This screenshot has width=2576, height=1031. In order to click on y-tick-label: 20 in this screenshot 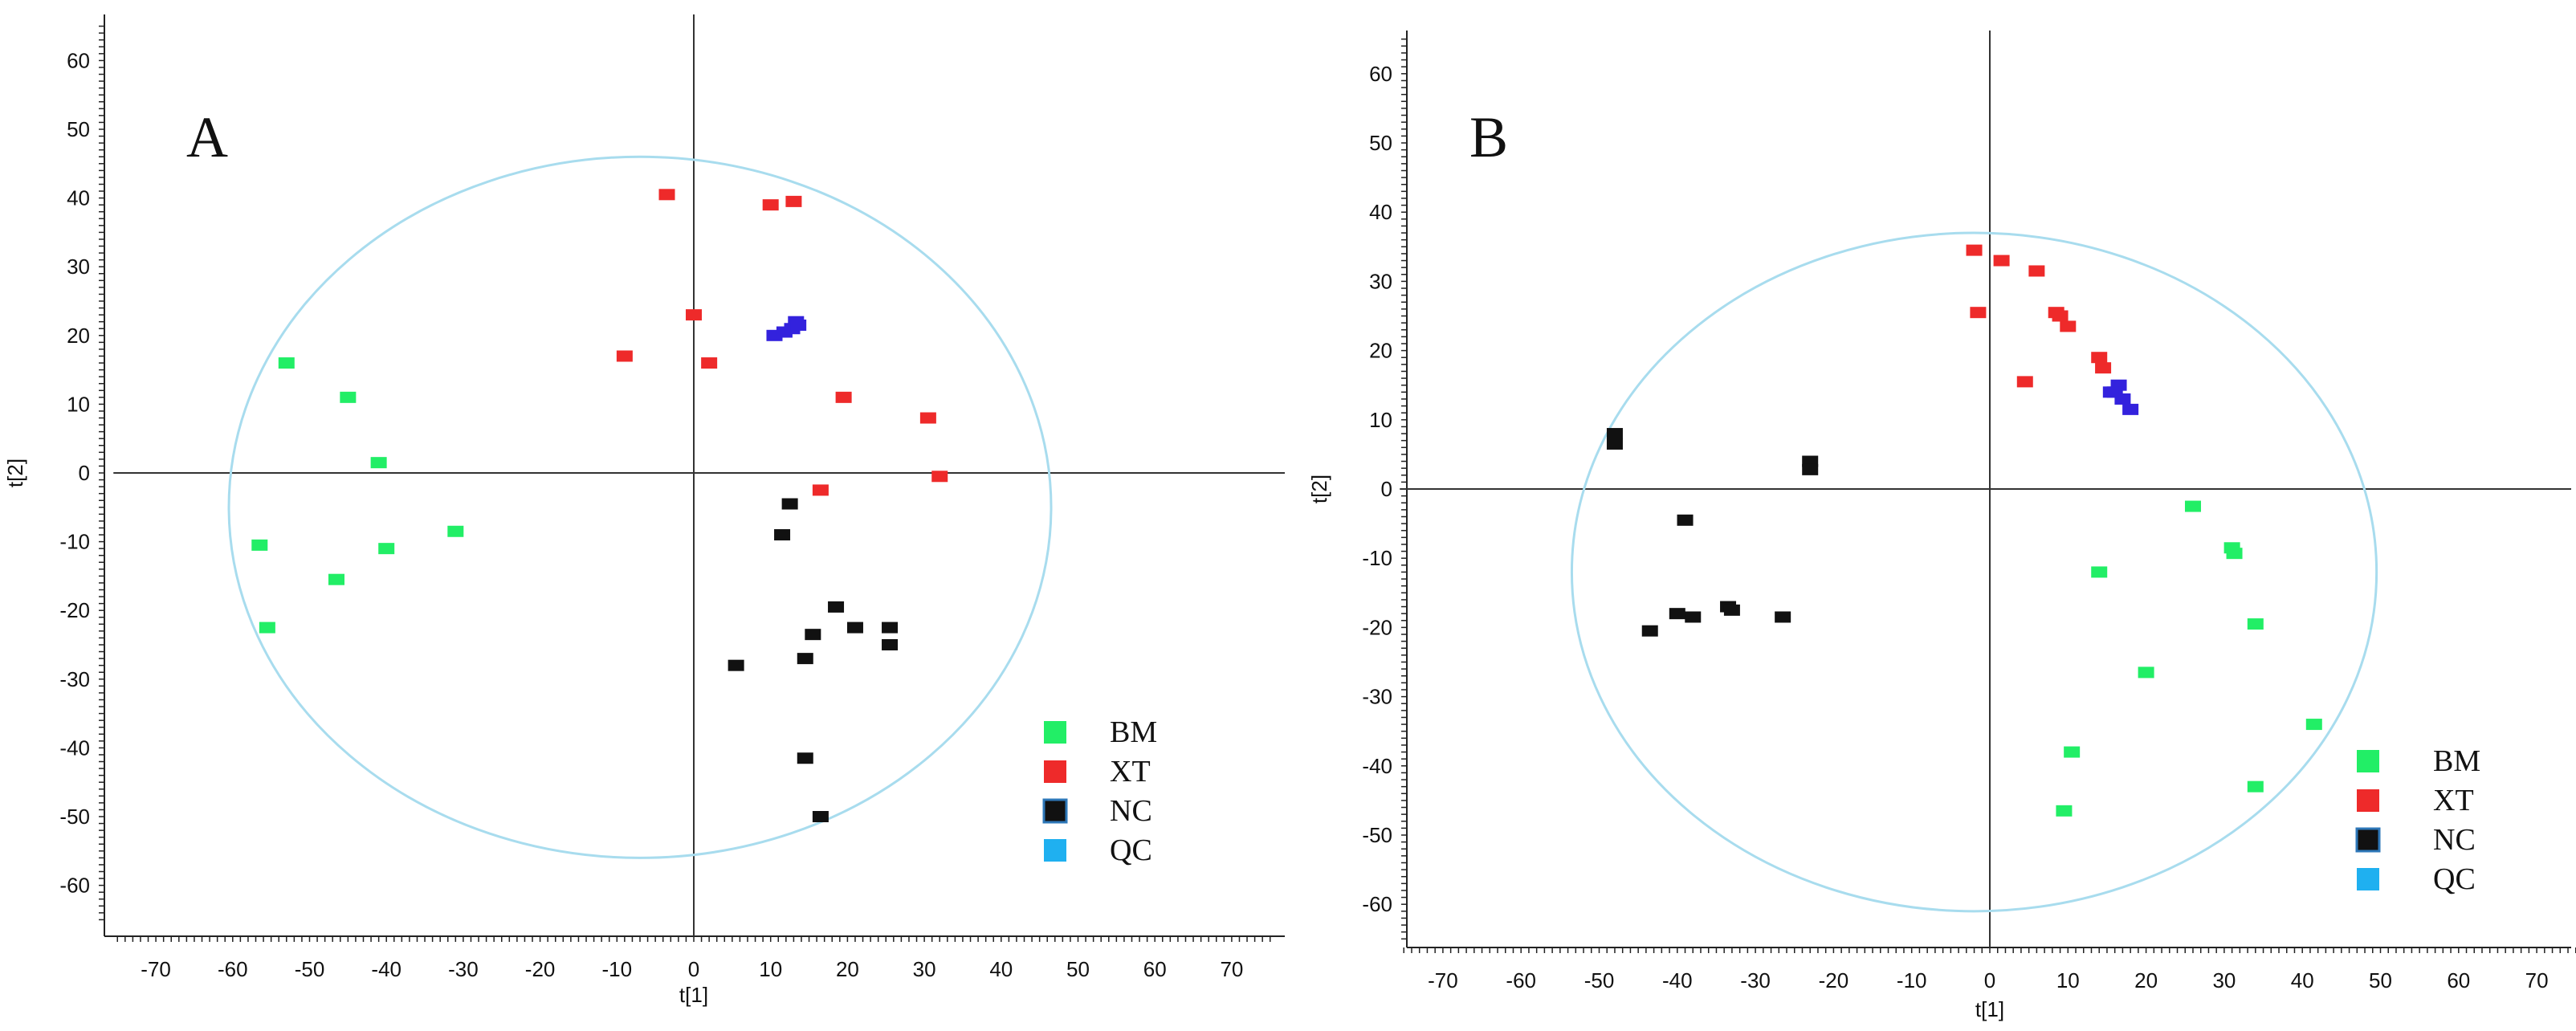, I will do `click(1380, 351)`.